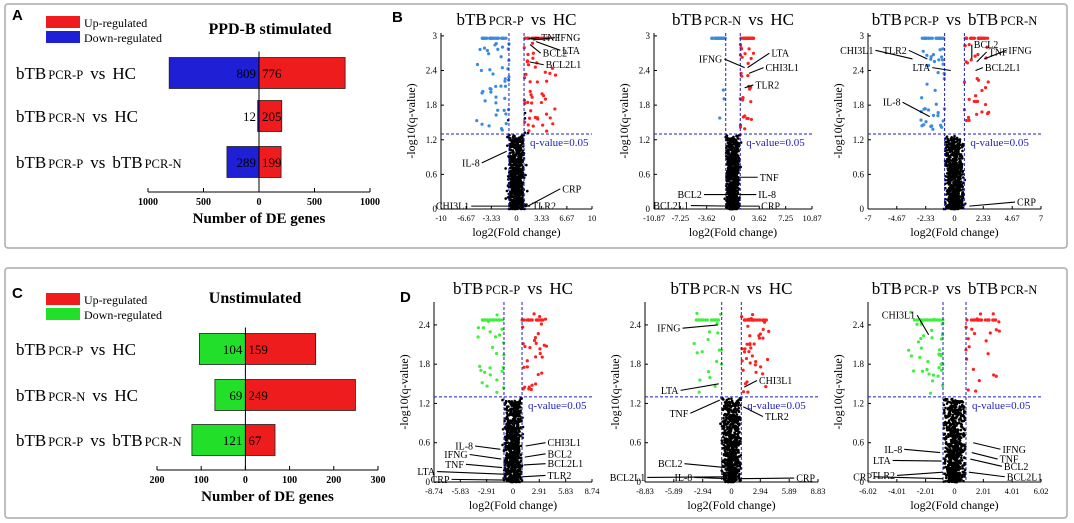  I want to click on y-tick-label: 0.6, so click(425, 443).